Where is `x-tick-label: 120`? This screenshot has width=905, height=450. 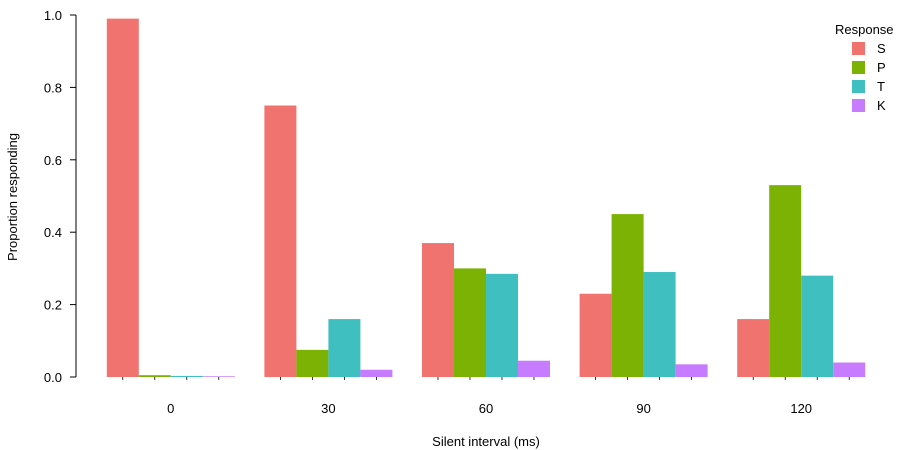
x-tick-label: 120 is located at coordinates (801, 408).